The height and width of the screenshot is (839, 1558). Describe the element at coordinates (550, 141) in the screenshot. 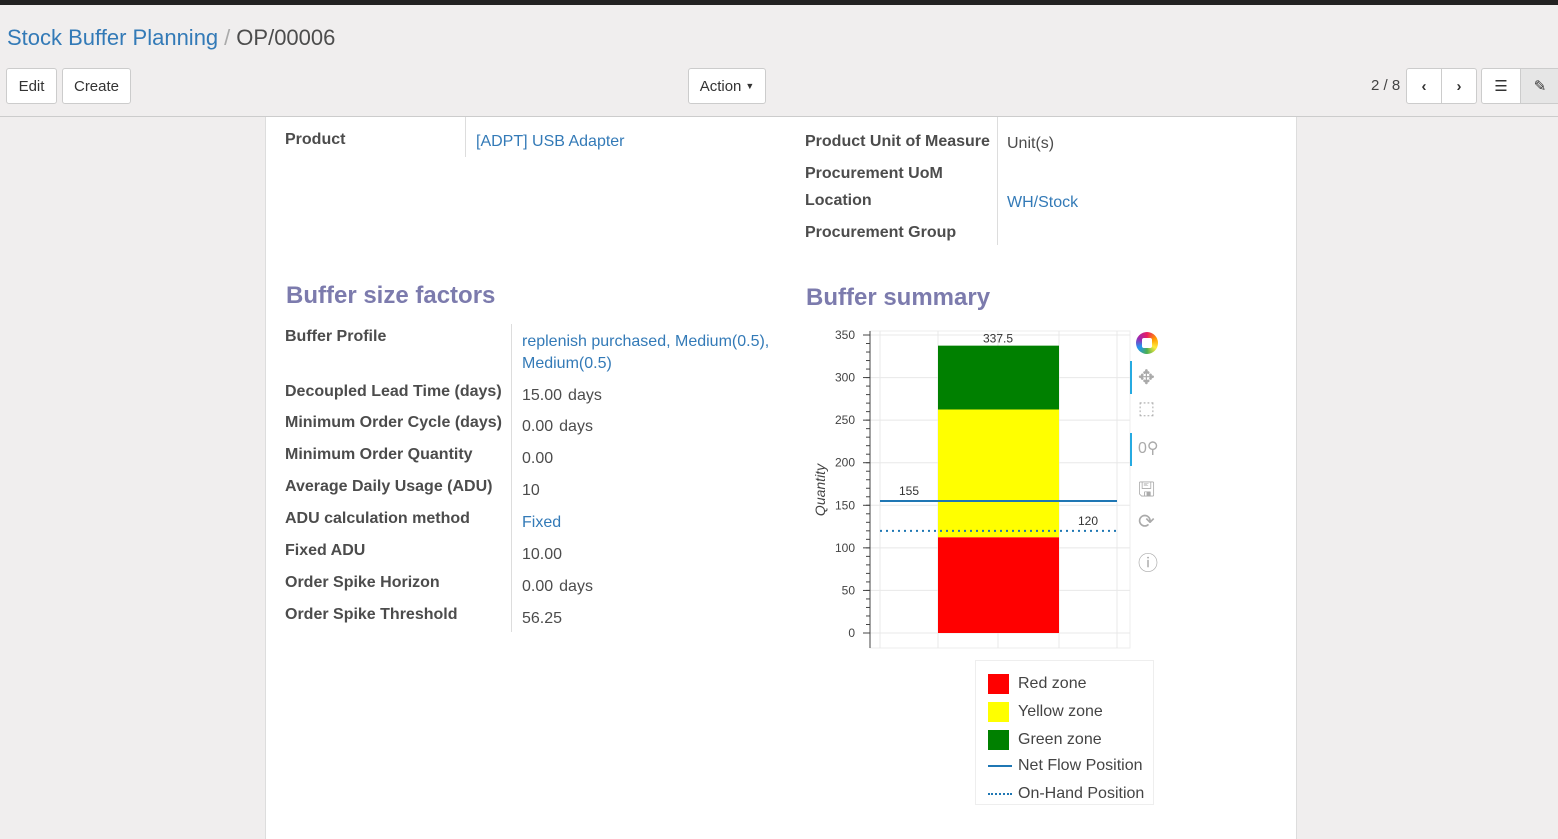

I see `product-link: [ADPT] USB Adapter` at that location.